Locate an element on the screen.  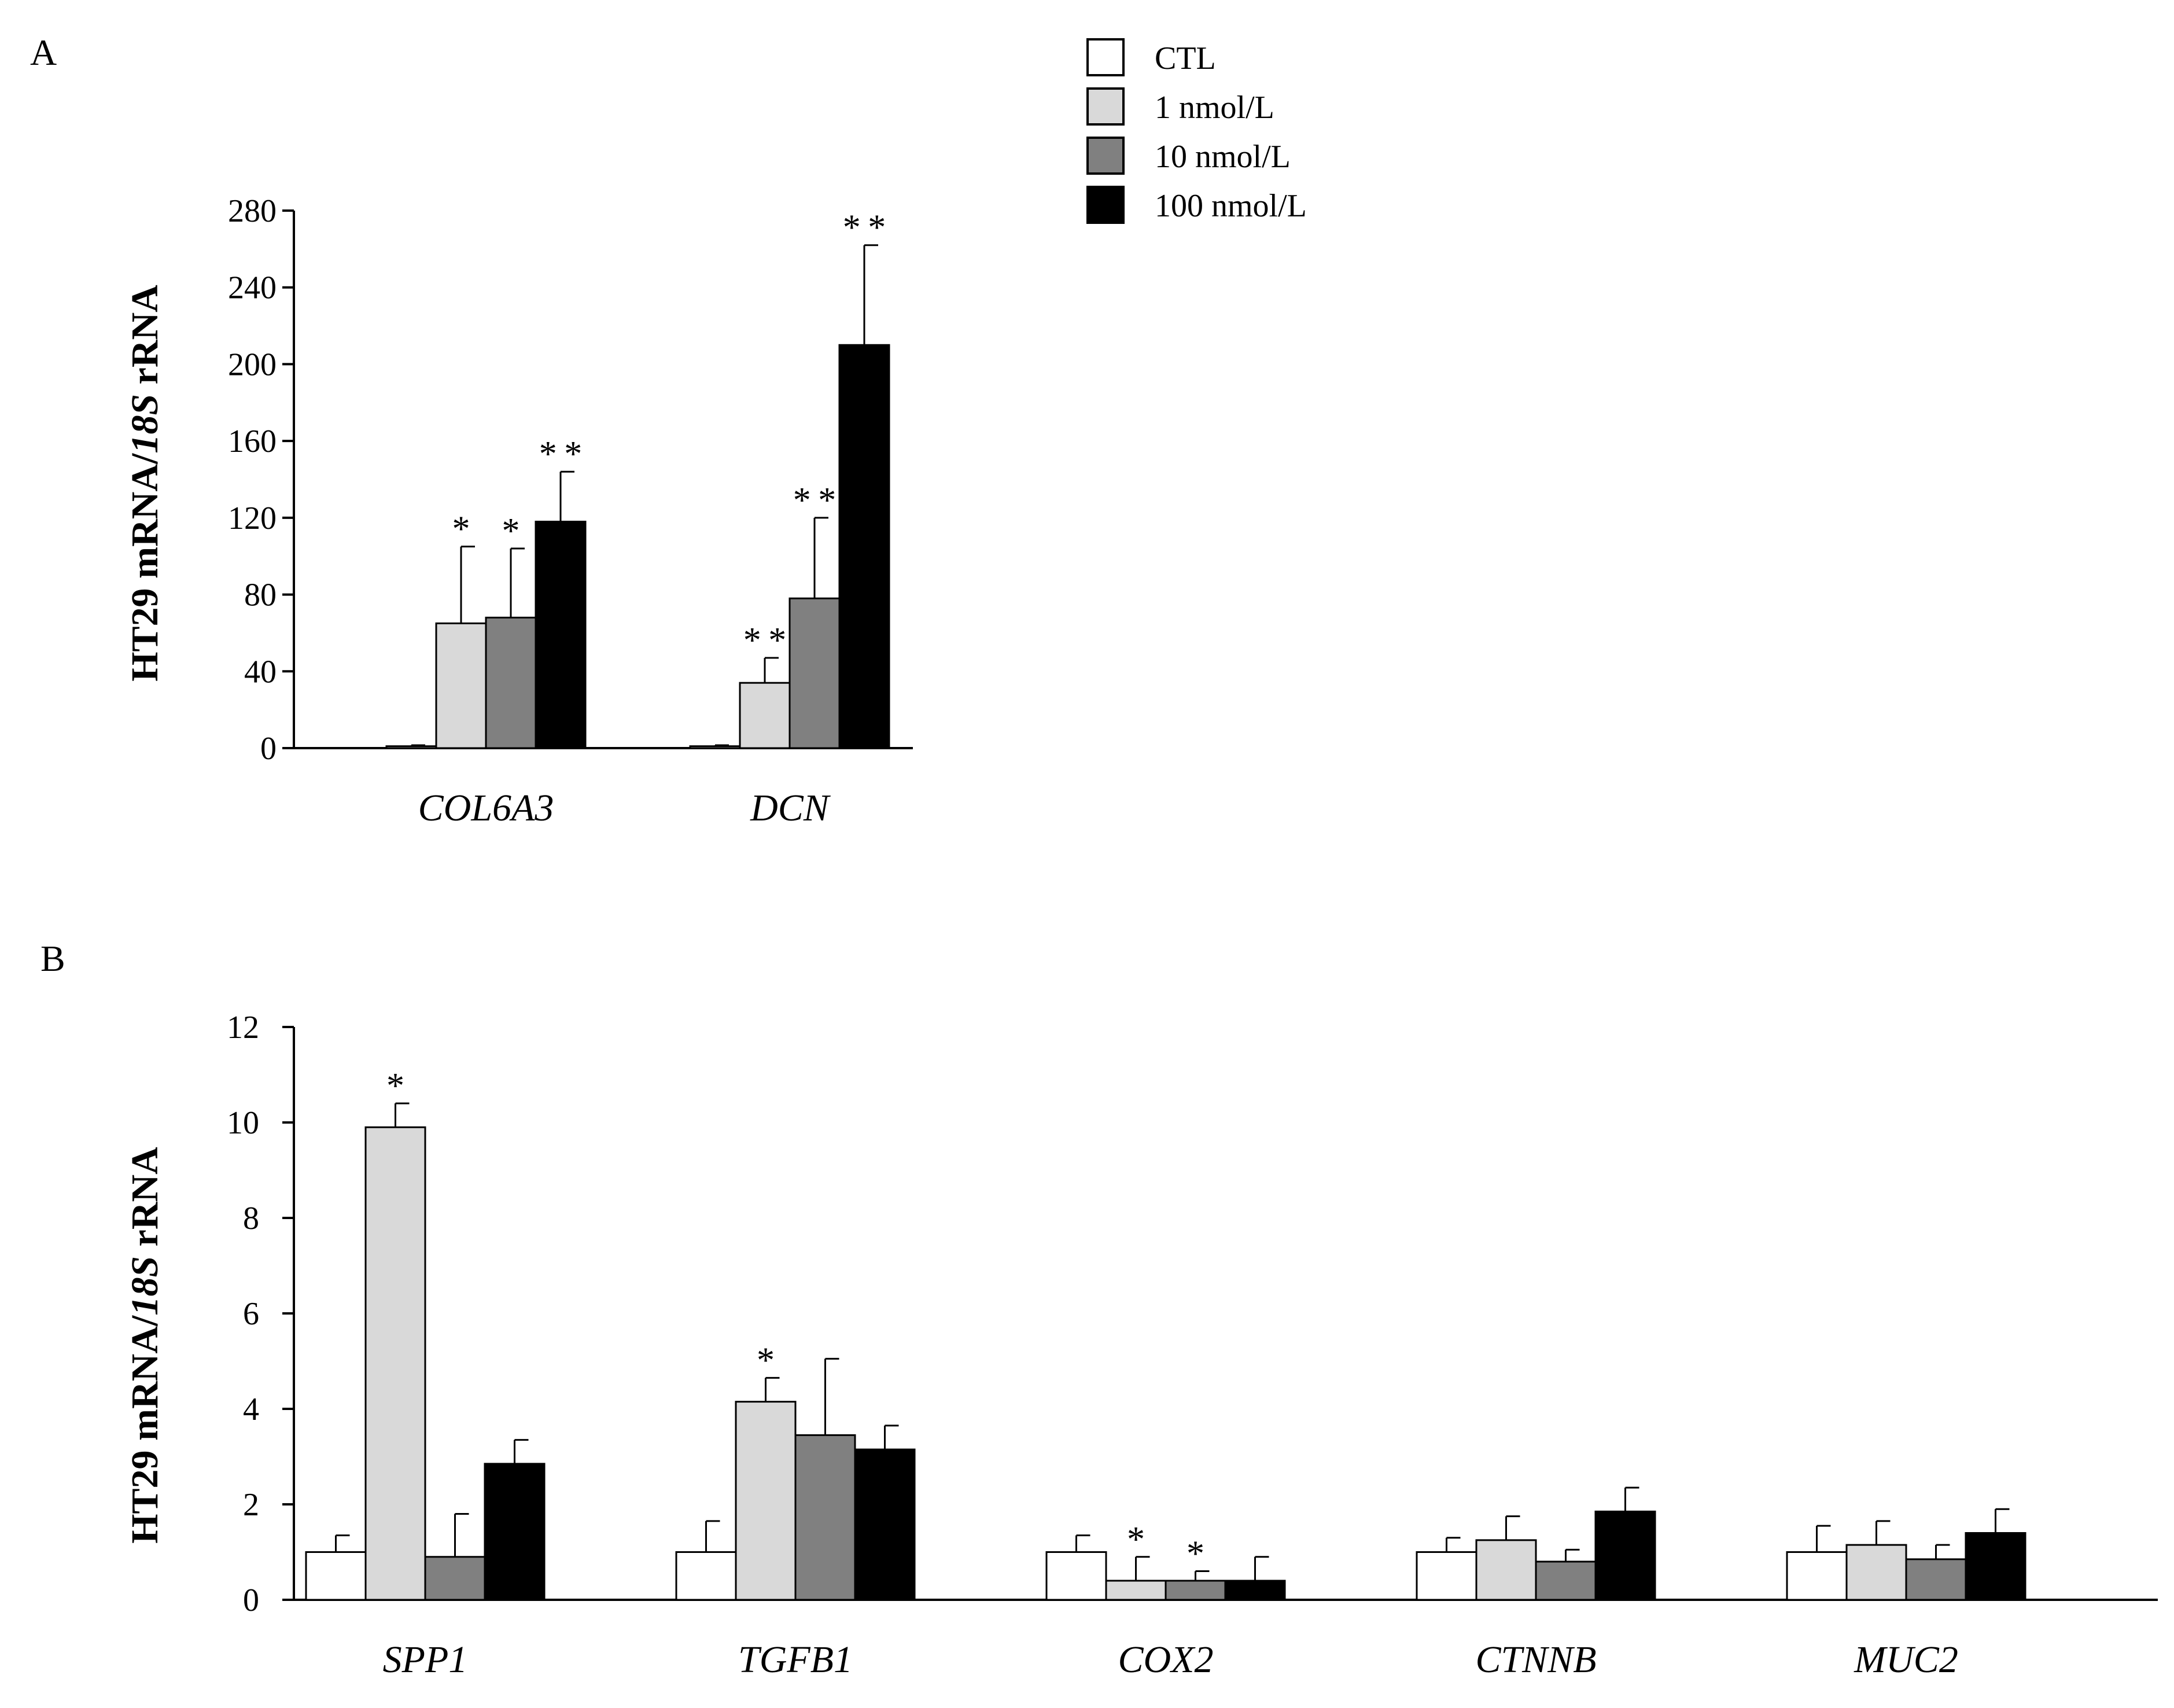
panel-b-bar-ctnnb-ctl is located at coordinates (1446, 1576).